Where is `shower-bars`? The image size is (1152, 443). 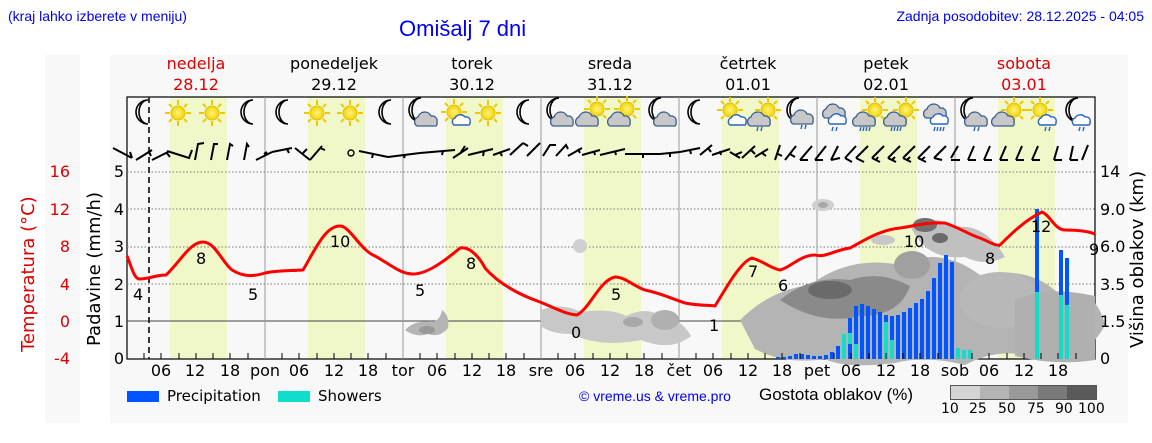
shower-bars is located at coordinates (955, 325).